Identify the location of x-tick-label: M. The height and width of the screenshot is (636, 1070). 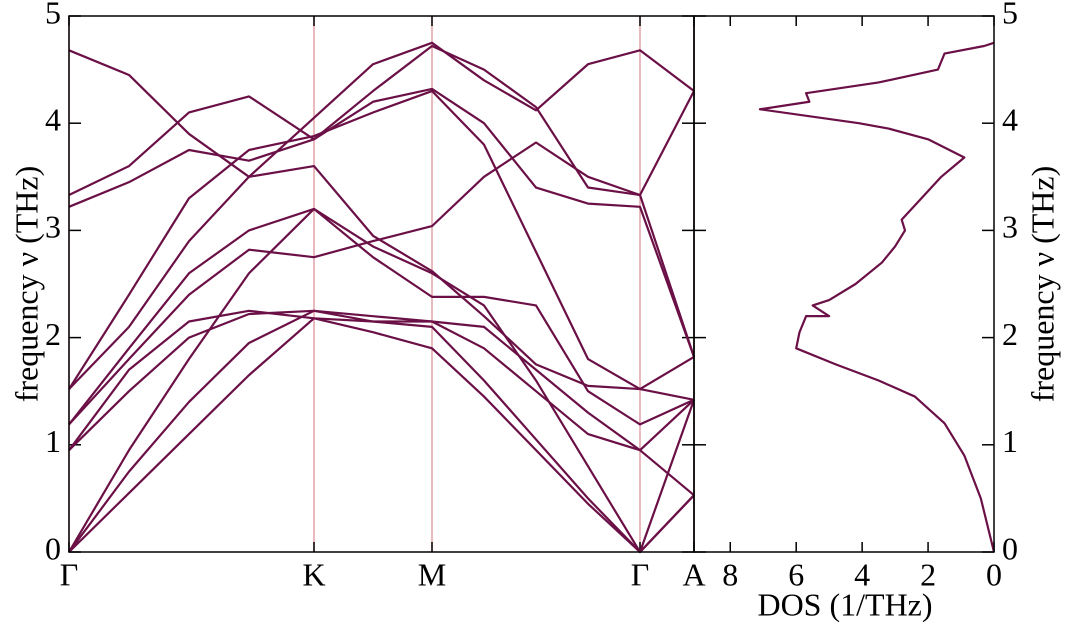
(432, 574).